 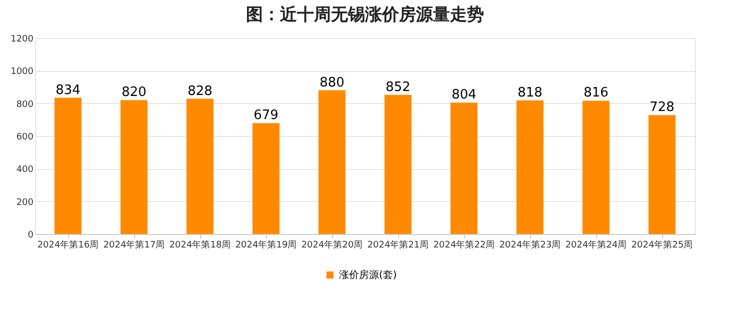 What do you see at coordinates (662, 245) in the screenshot?
I see `x-tick-label: 2024年第25周` at bounding box center [662, 245].